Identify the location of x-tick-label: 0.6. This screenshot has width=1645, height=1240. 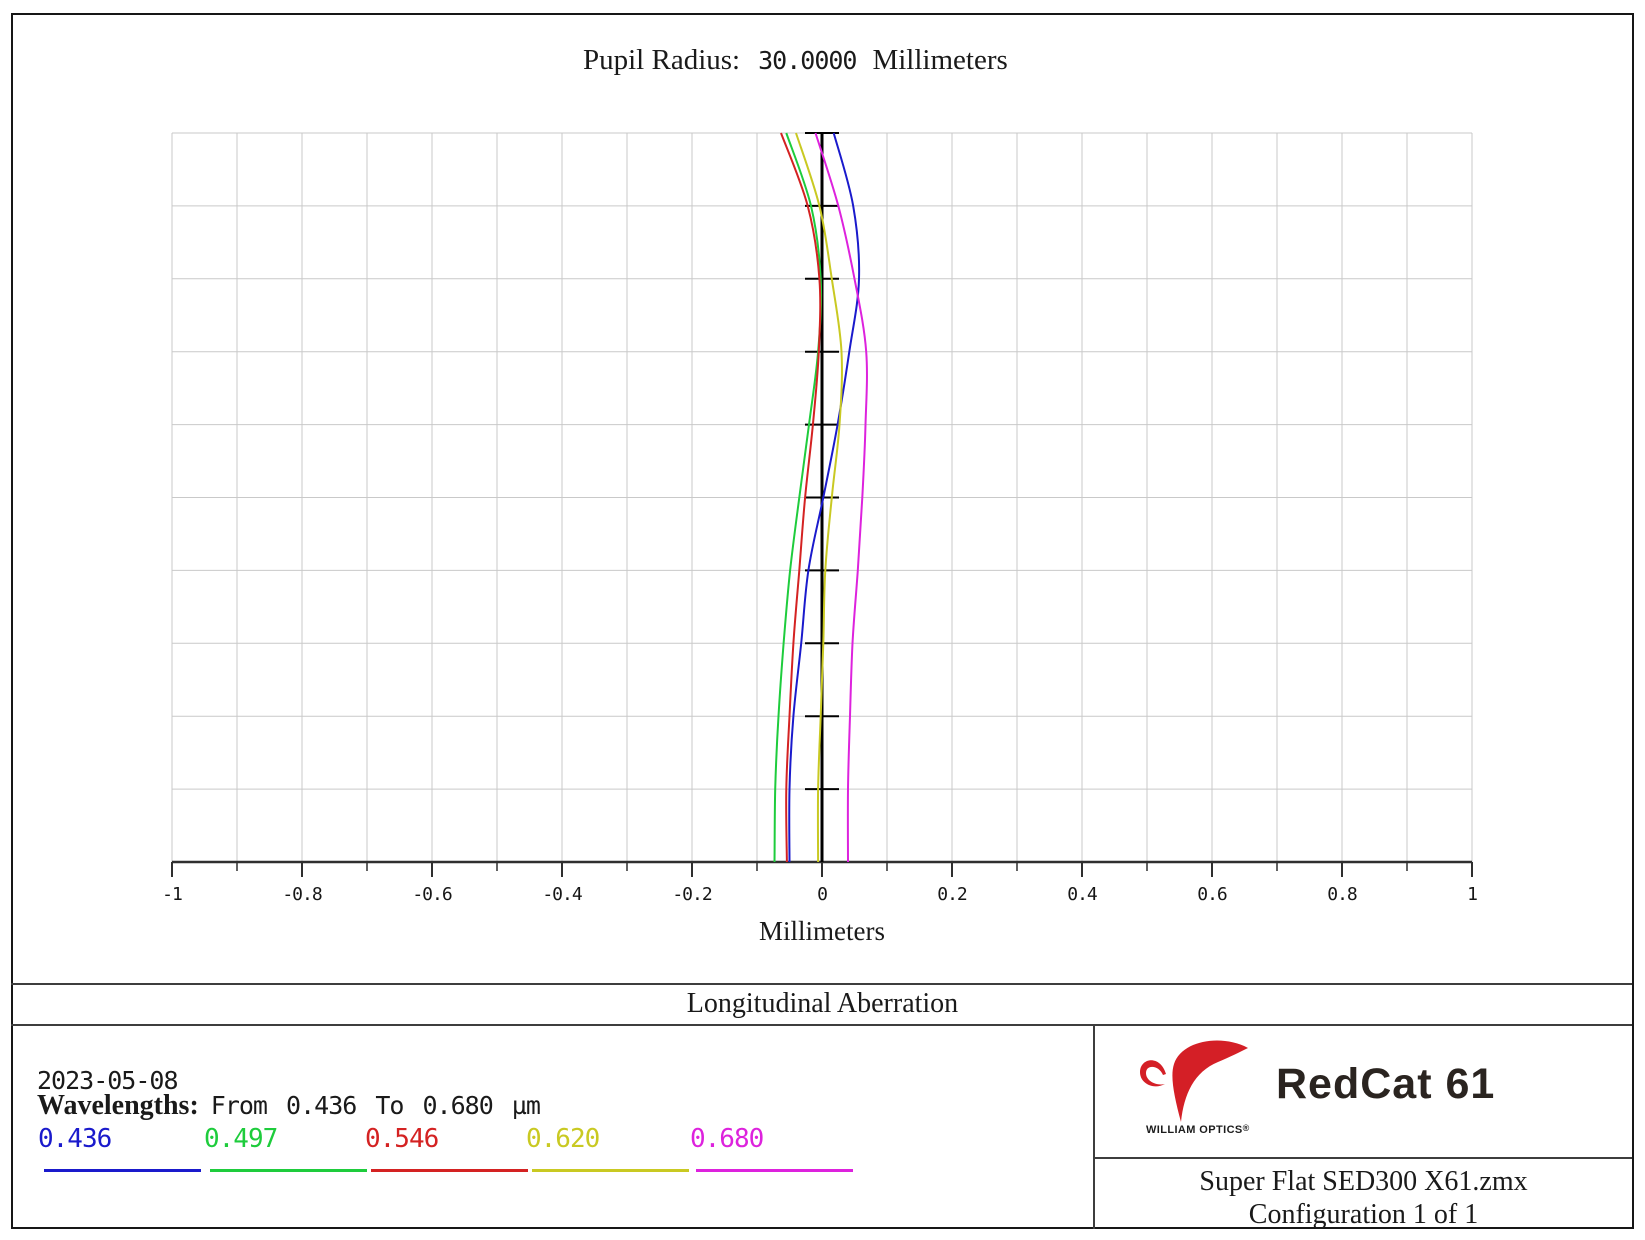
(1212, 894).